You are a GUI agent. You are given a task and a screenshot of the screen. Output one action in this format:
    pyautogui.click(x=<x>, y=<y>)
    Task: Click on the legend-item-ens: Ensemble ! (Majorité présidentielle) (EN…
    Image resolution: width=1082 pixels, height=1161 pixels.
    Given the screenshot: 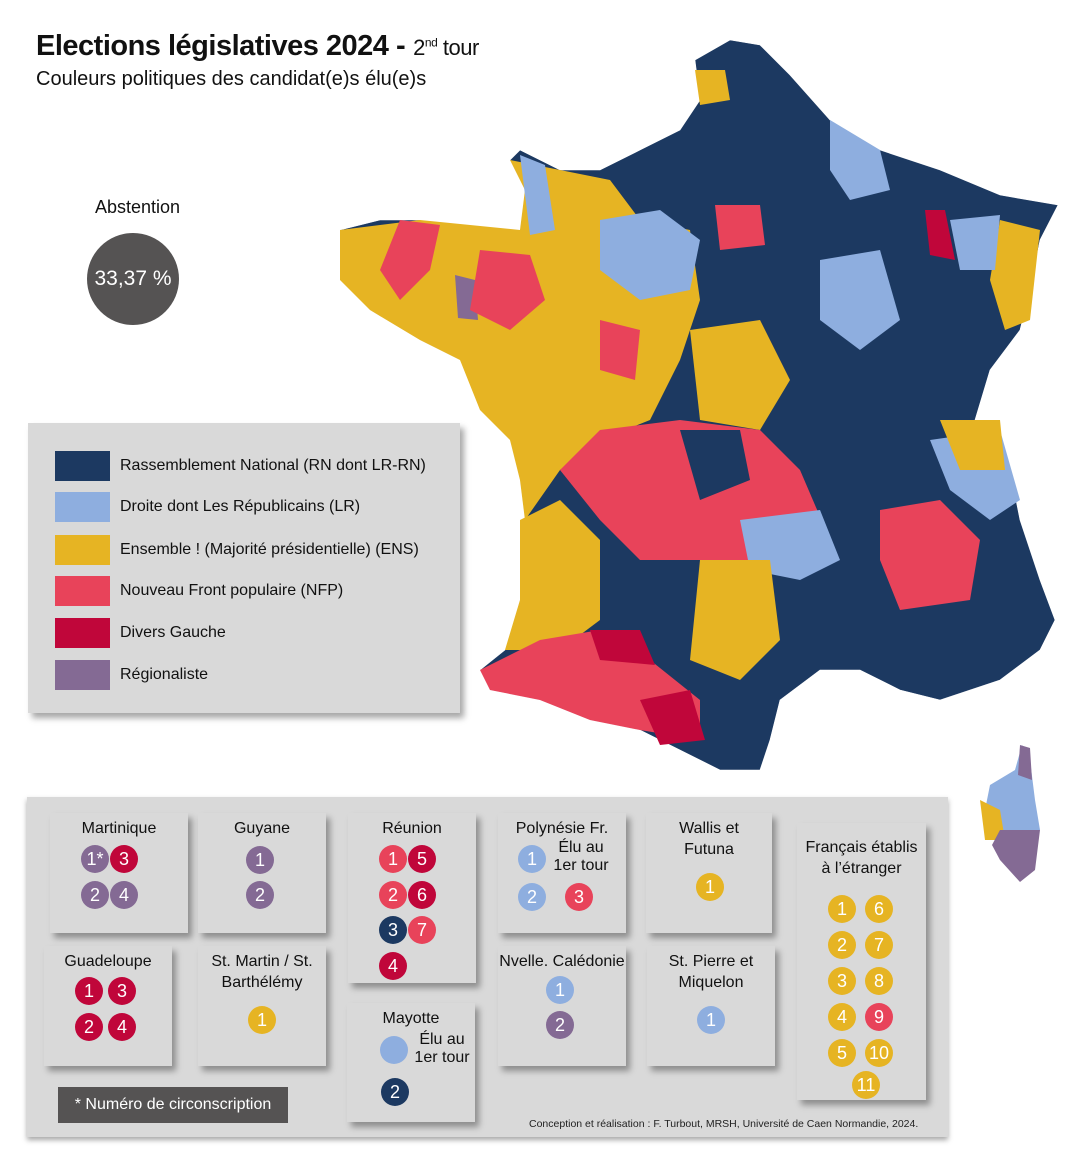 What is the action you would take?
    pyautogui.click(x=237, y=550)
    